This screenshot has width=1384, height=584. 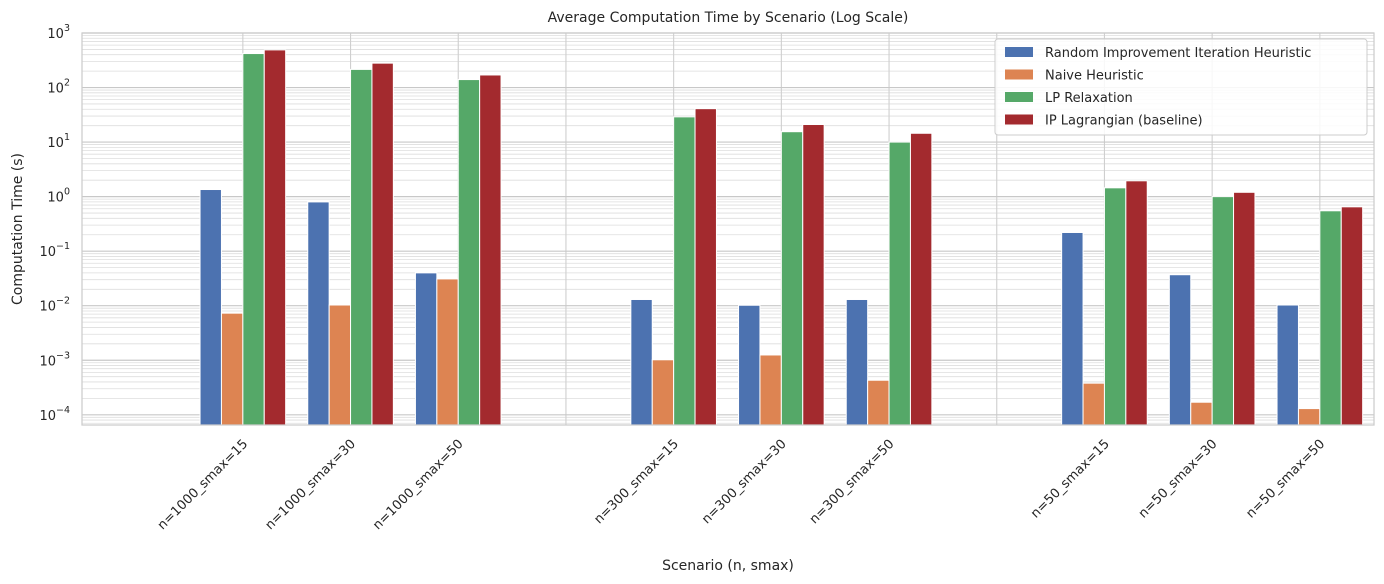 What do you see at coordinates (54, 223) in the screenshot?
I see `y-ticks: 10⁻⁴ 10⁻³ 10⁻² 10⁻¹ 10⁰ 10¹ 10² 10³` at bounding box center [54, 223].